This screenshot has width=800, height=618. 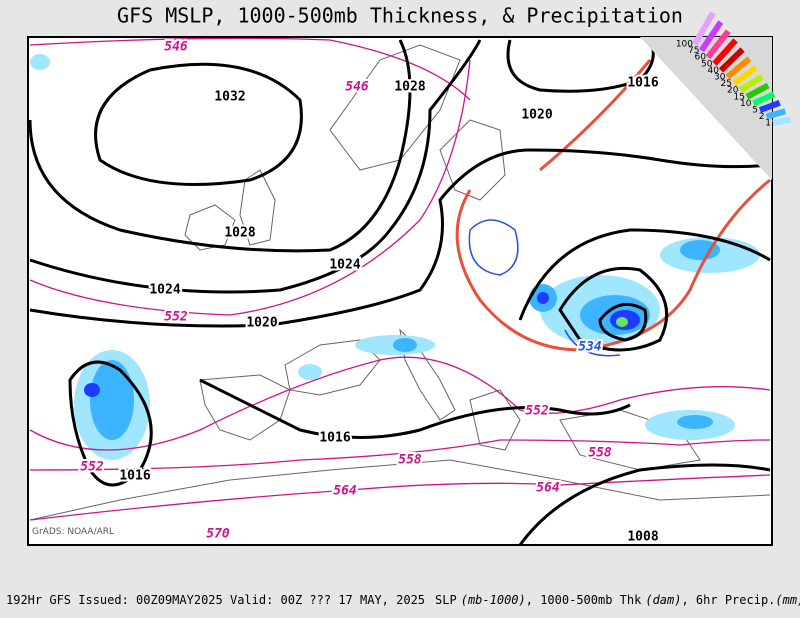 What do you see at coordinates (720, 78) in the screenshot?
I see `legend-label: 30` at bounding box center [720, 78].